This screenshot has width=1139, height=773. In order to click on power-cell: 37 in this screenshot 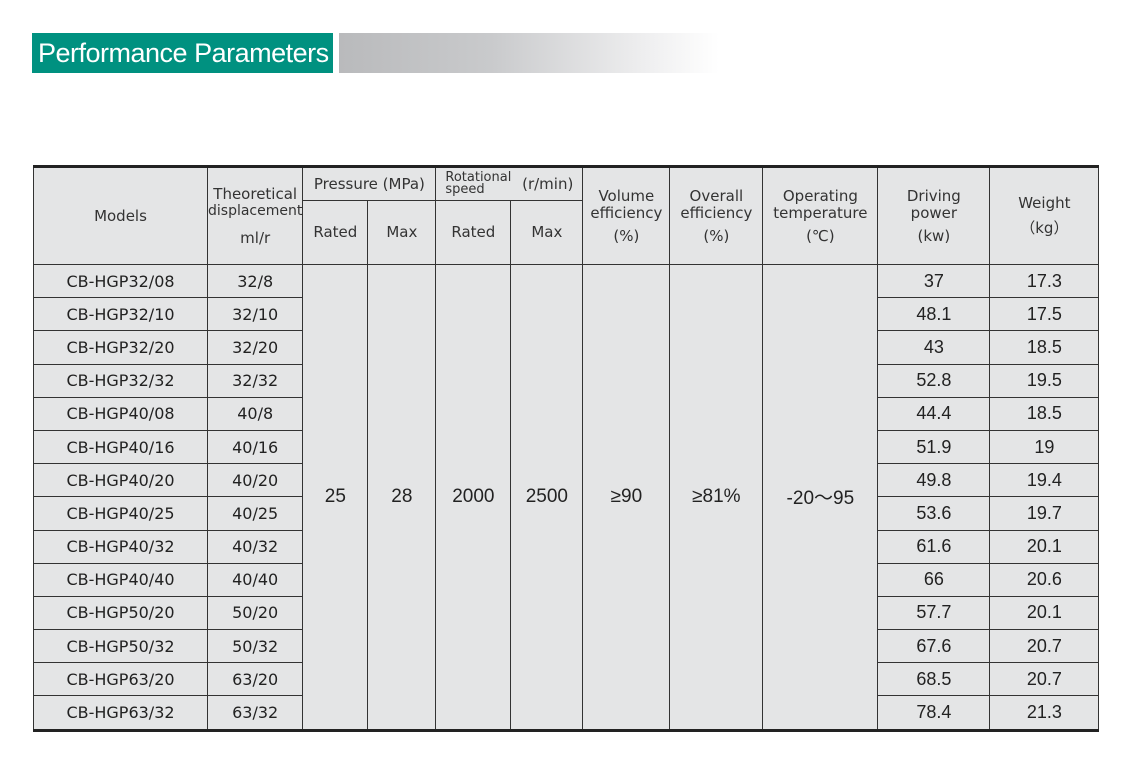, I will do `click(934, 281)`.